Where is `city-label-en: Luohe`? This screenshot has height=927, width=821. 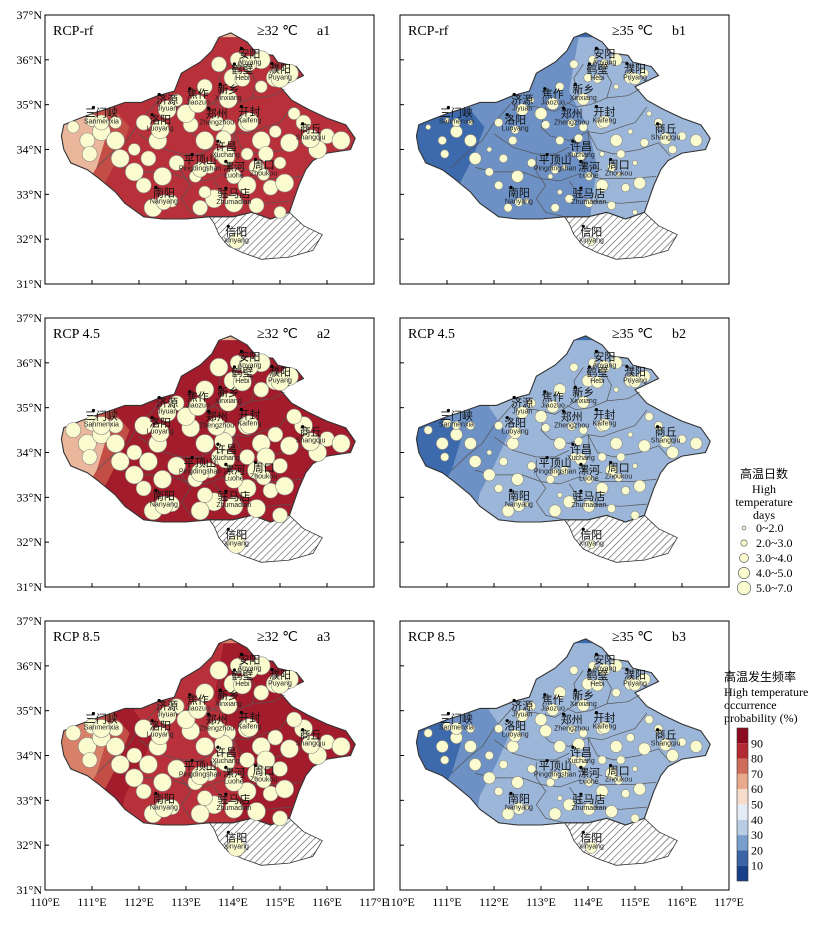
city-label-en: Luohe is located at coordinates (589, 175).